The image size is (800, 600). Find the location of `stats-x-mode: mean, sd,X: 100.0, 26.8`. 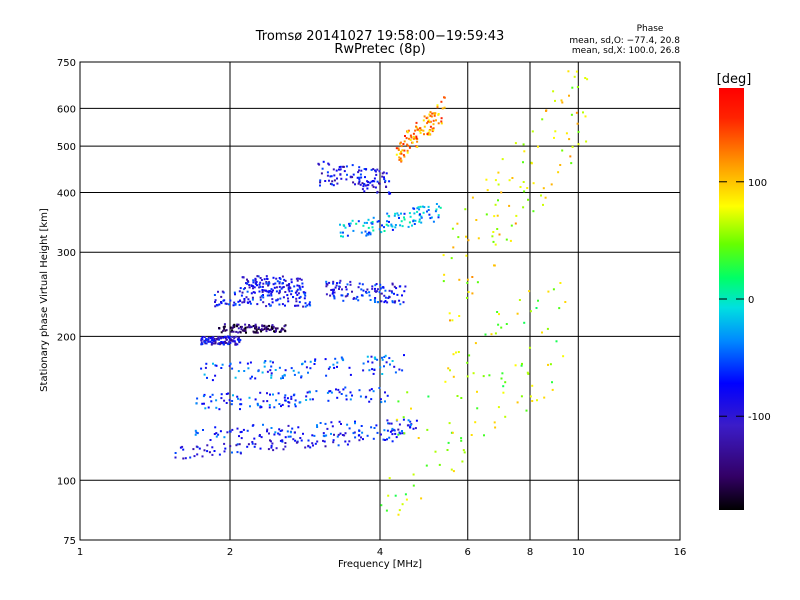

stats-x-mode: mean, sd,X: 100.0, 26.8 is located at coordinates (626, 51).